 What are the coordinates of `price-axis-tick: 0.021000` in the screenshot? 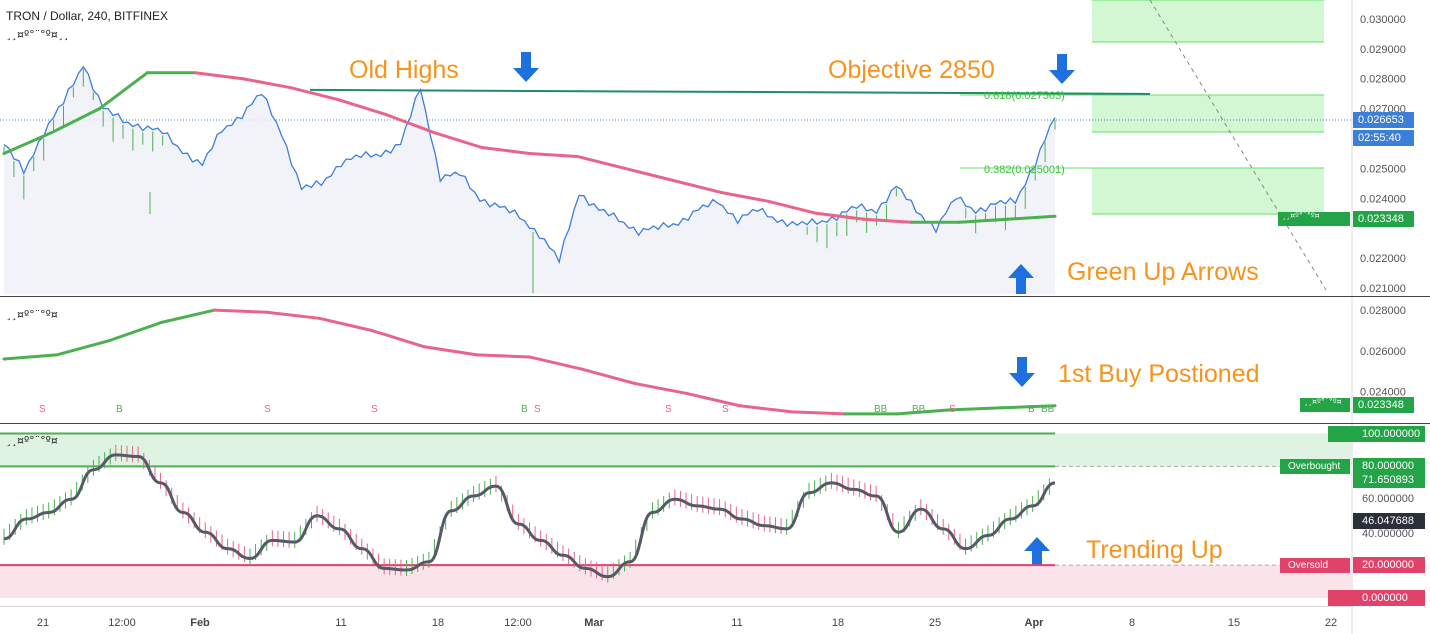 It's located at (1383, 289).